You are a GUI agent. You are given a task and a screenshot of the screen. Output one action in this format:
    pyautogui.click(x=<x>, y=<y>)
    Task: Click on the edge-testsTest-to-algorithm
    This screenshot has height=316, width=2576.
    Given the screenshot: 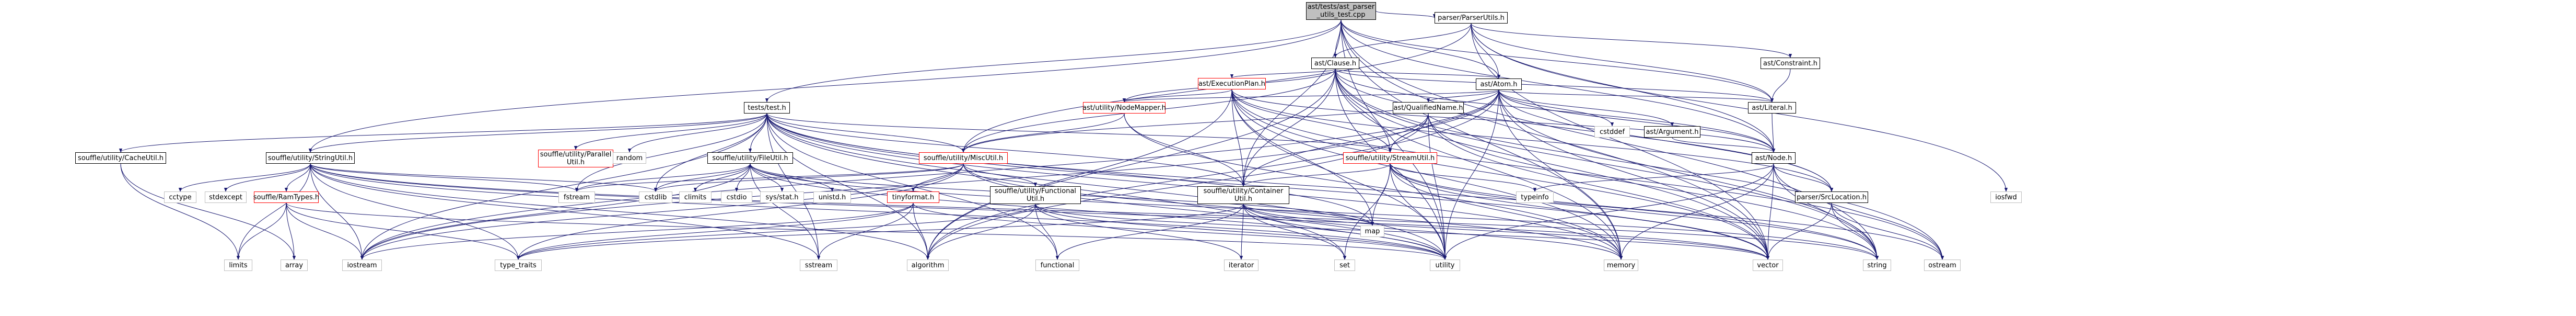 What is the action you would take?
    pyautogui.click(x=848, y=186)
    